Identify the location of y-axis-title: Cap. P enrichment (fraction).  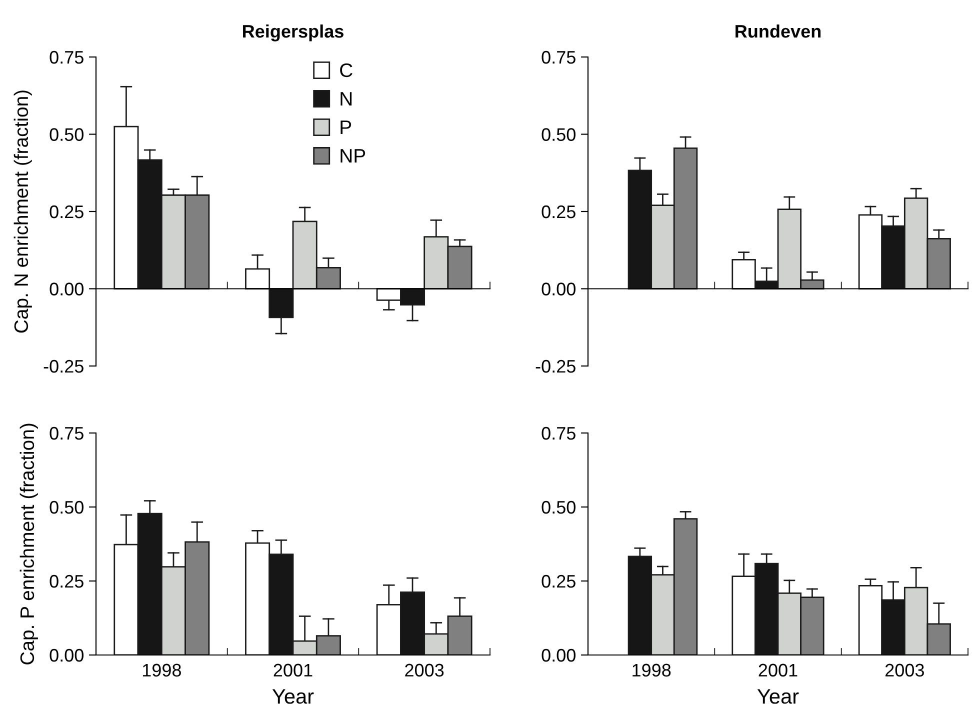
(29, 544).